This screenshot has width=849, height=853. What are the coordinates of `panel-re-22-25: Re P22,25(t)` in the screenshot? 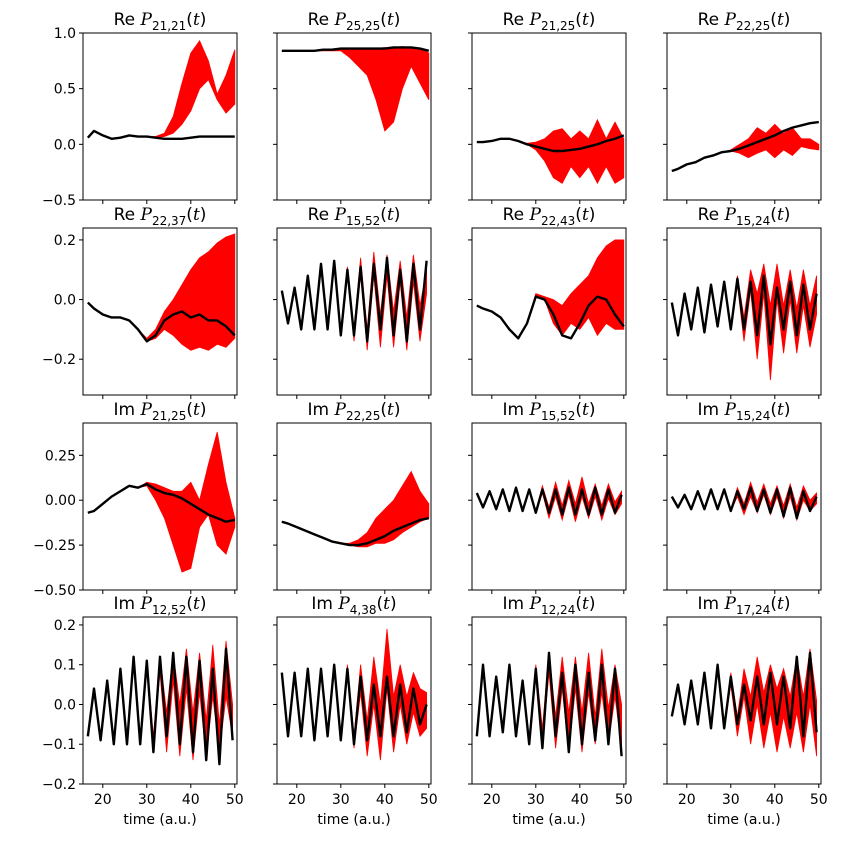 It's located at (742, 107).